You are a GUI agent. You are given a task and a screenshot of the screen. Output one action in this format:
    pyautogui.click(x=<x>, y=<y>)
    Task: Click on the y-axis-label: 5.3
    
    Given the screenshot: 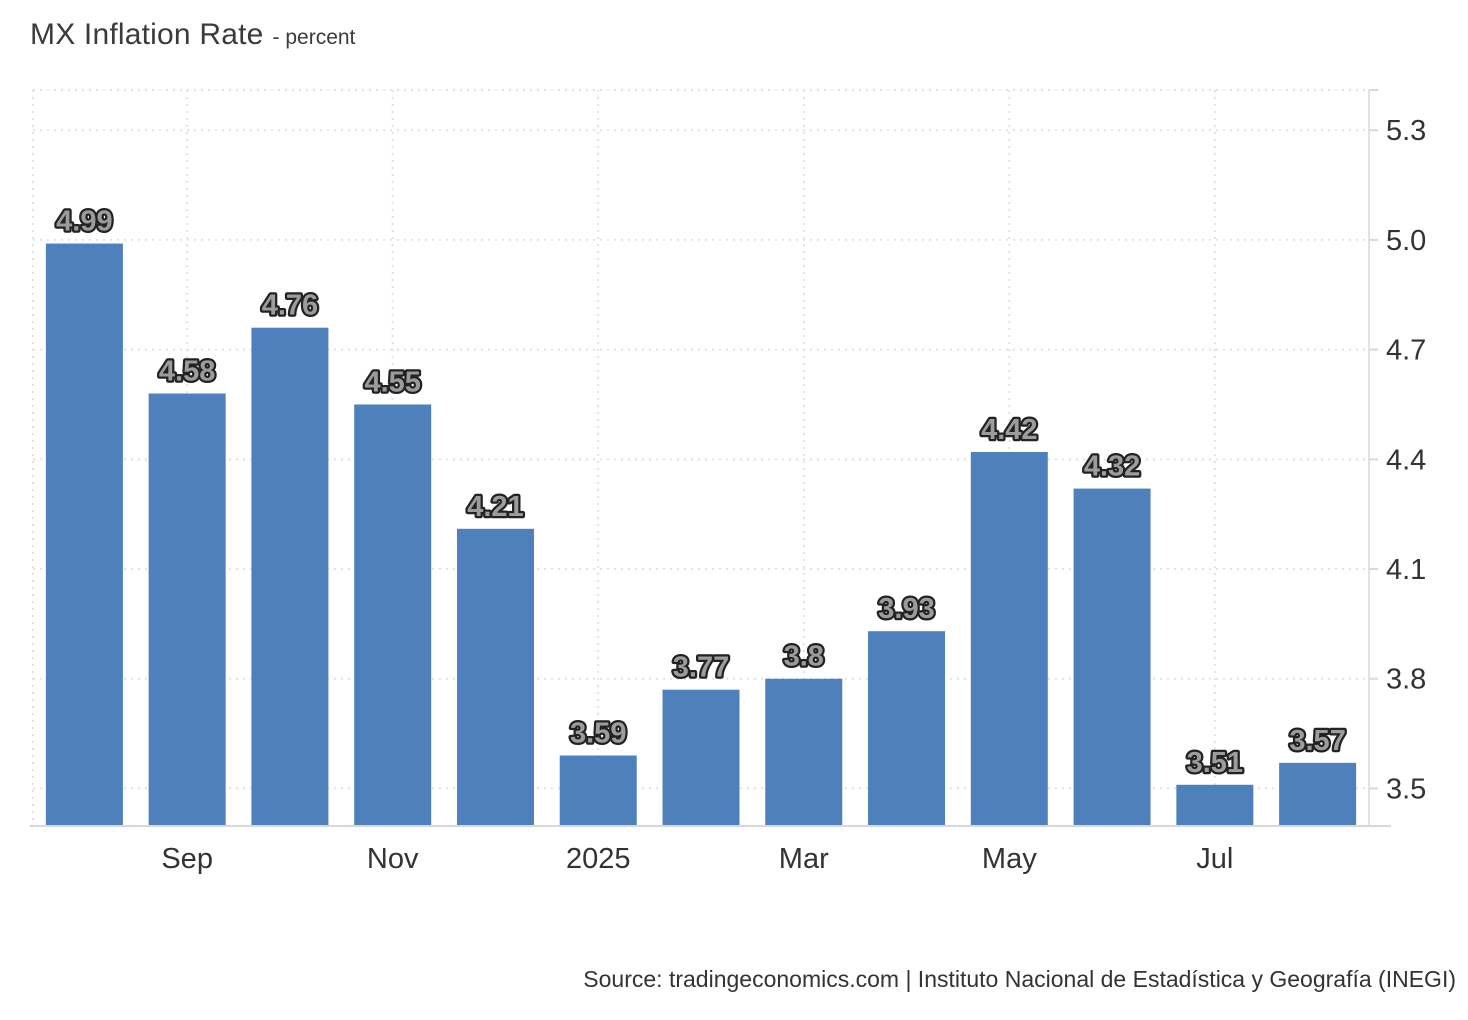 What is the action you would take?
    pyautogui.click(x=1406, y=131)
    